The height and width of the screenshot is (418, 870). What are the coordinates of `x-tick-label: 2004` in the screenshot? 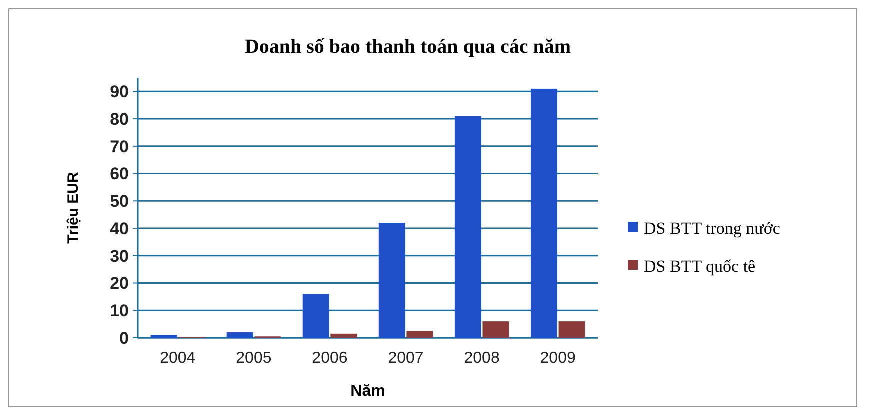 It's located at (178, 358).